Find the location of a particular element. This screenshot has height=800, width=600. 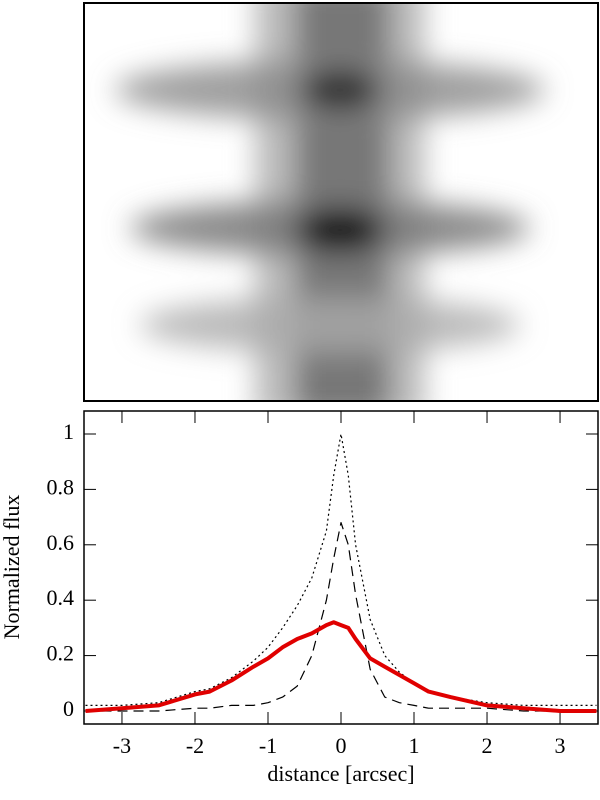

line-series is located at coordinates (341, 666).